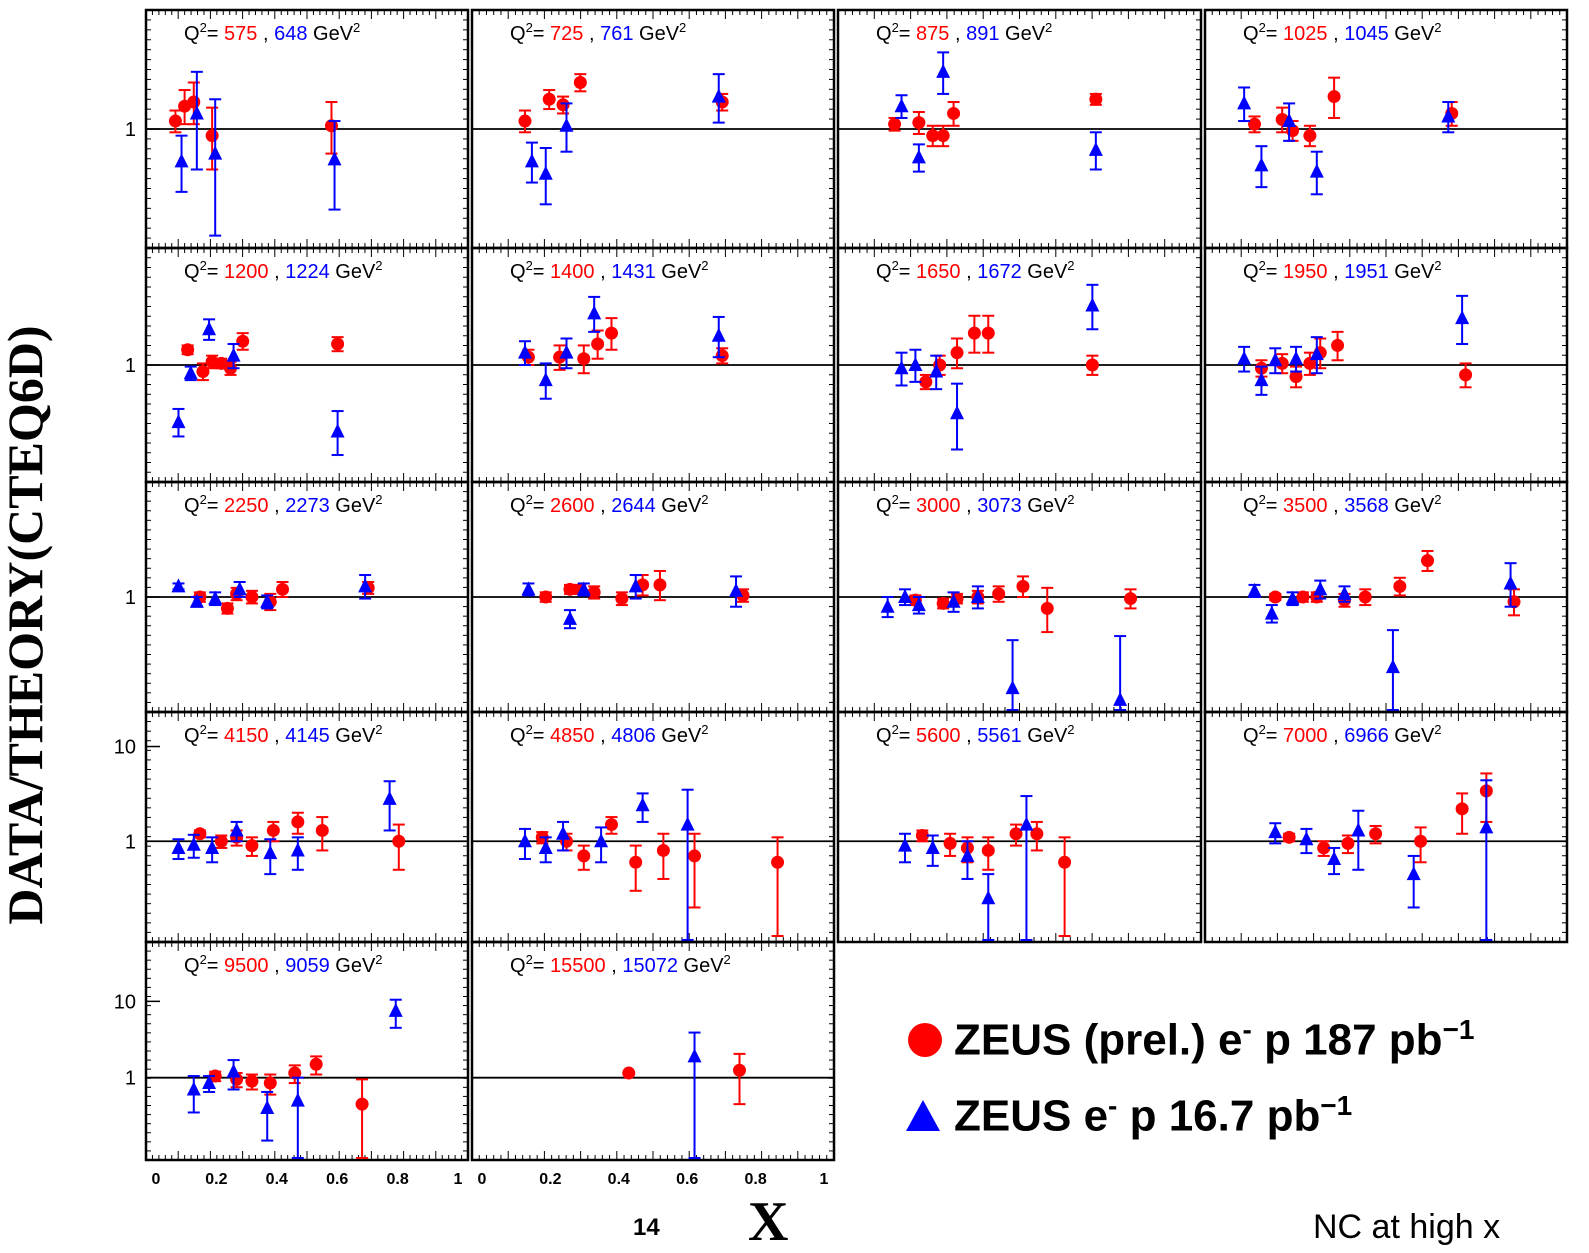  What do you see at coordinates (768, 1222) in the screenshot?
I see `x-axis-title: X` at bounding box center [768, 1222].